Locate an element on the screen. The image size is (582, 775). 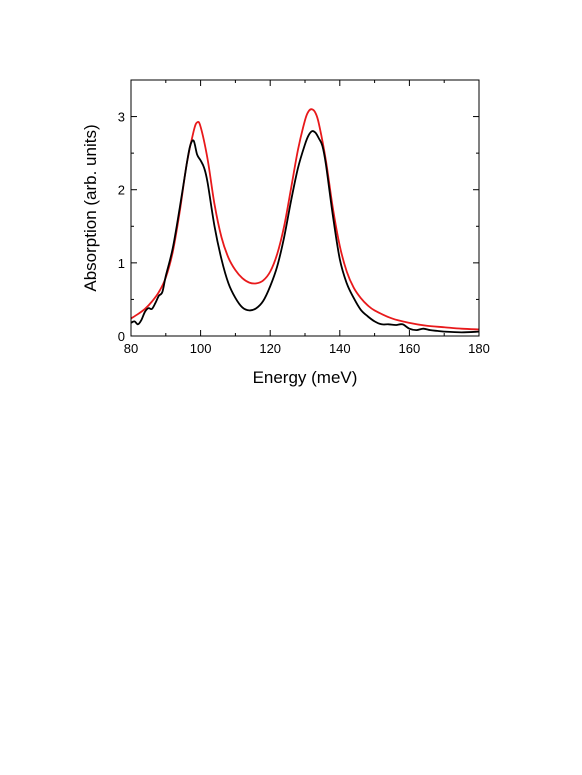
x-axis-title: Energy (meV) is located at coordinates (305, 377).